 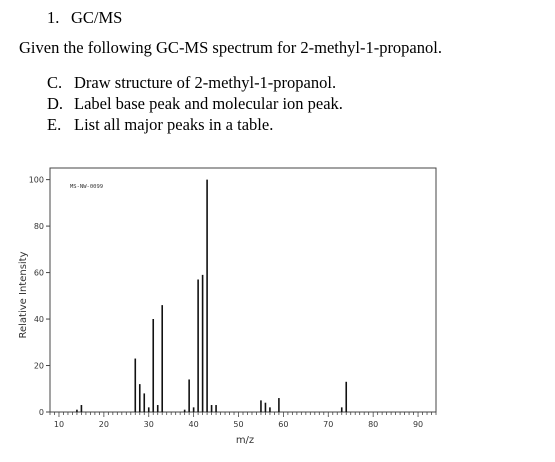 I want to click on y-tick-label: 100, so click(x=36, y=180).